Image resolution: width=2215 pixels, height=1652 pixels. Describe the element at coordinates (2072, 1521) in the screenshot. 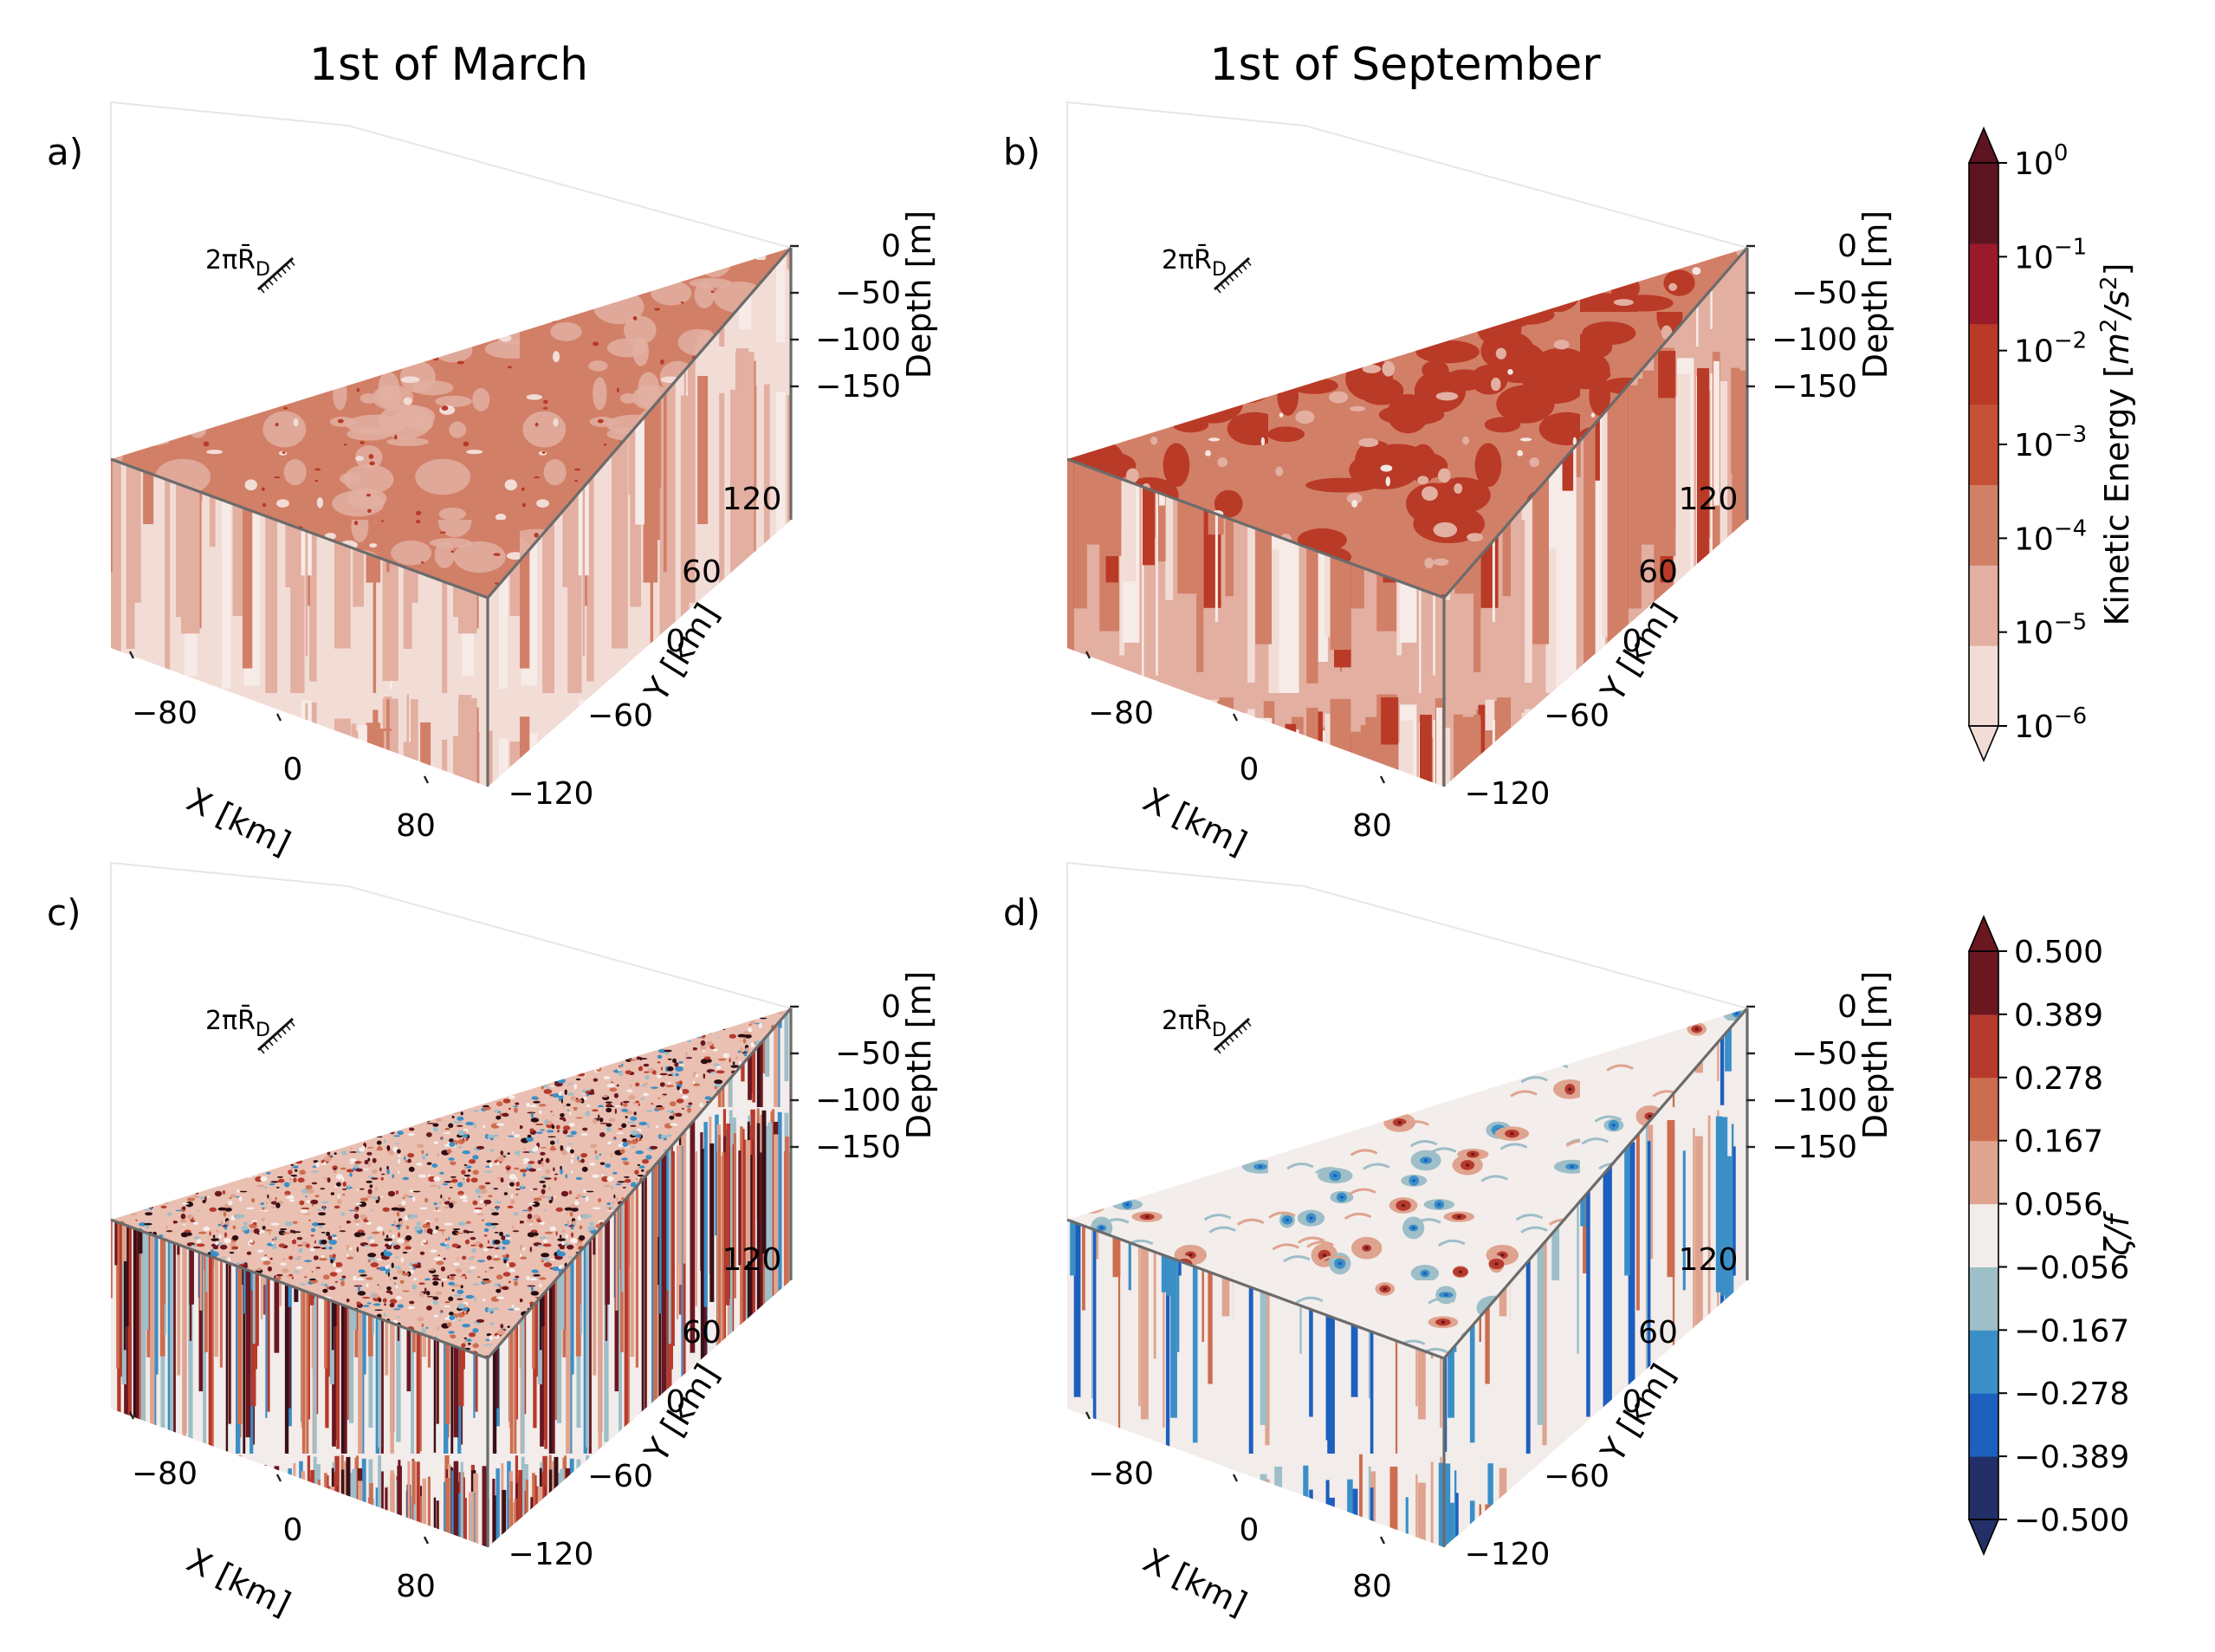

I see `colorbar-tick-label: −0.500` at that location.